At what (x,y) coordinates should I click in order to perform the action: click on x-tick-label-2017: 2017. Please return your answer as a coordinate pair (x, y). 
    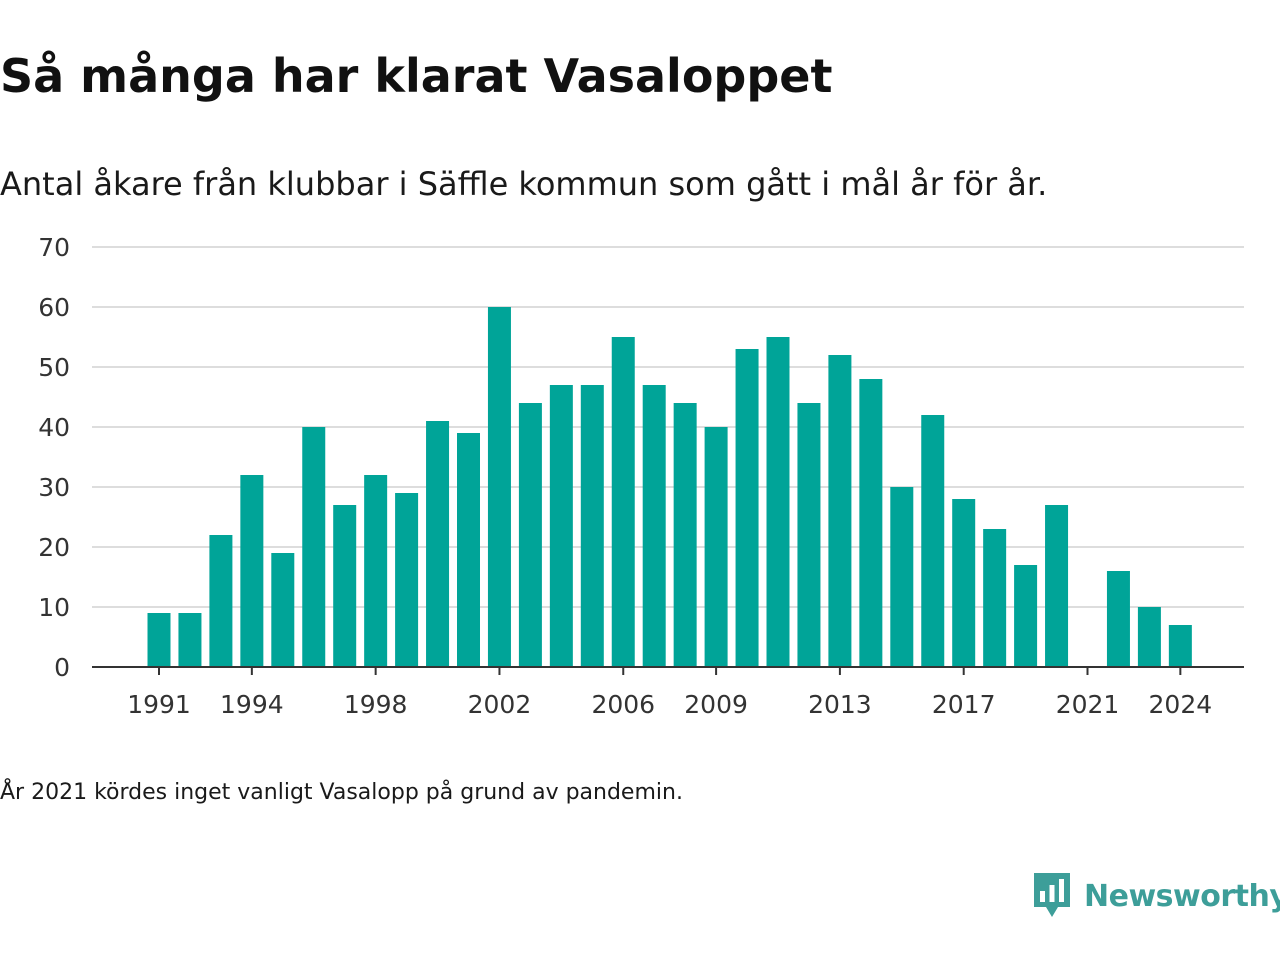
    Looking at the image, I should click on (964, 704).